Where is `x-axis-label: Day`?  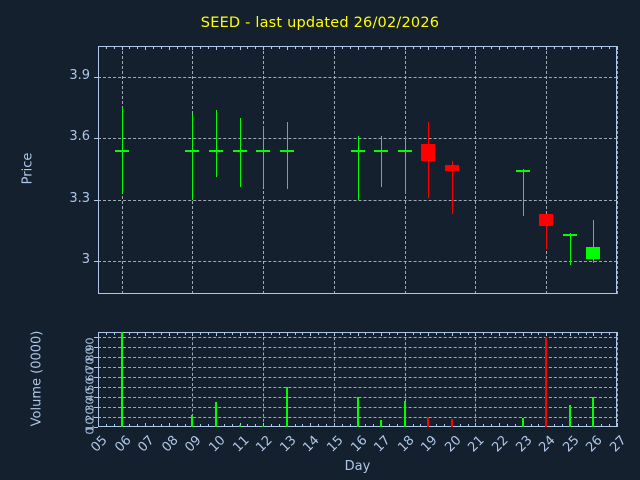
x-axis-label: Day is located at coordinates (357, 466).